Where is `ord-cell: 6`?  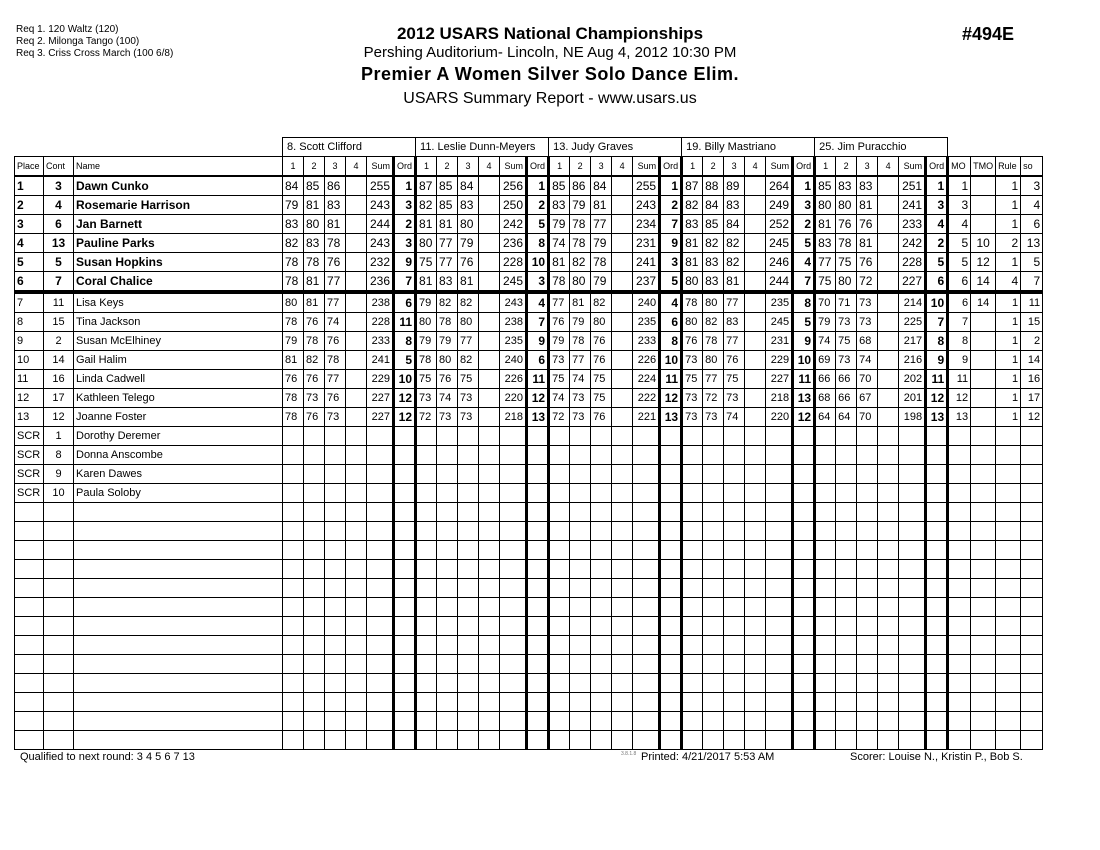
ord-cell: 6 is located at coordinates (404, 302).